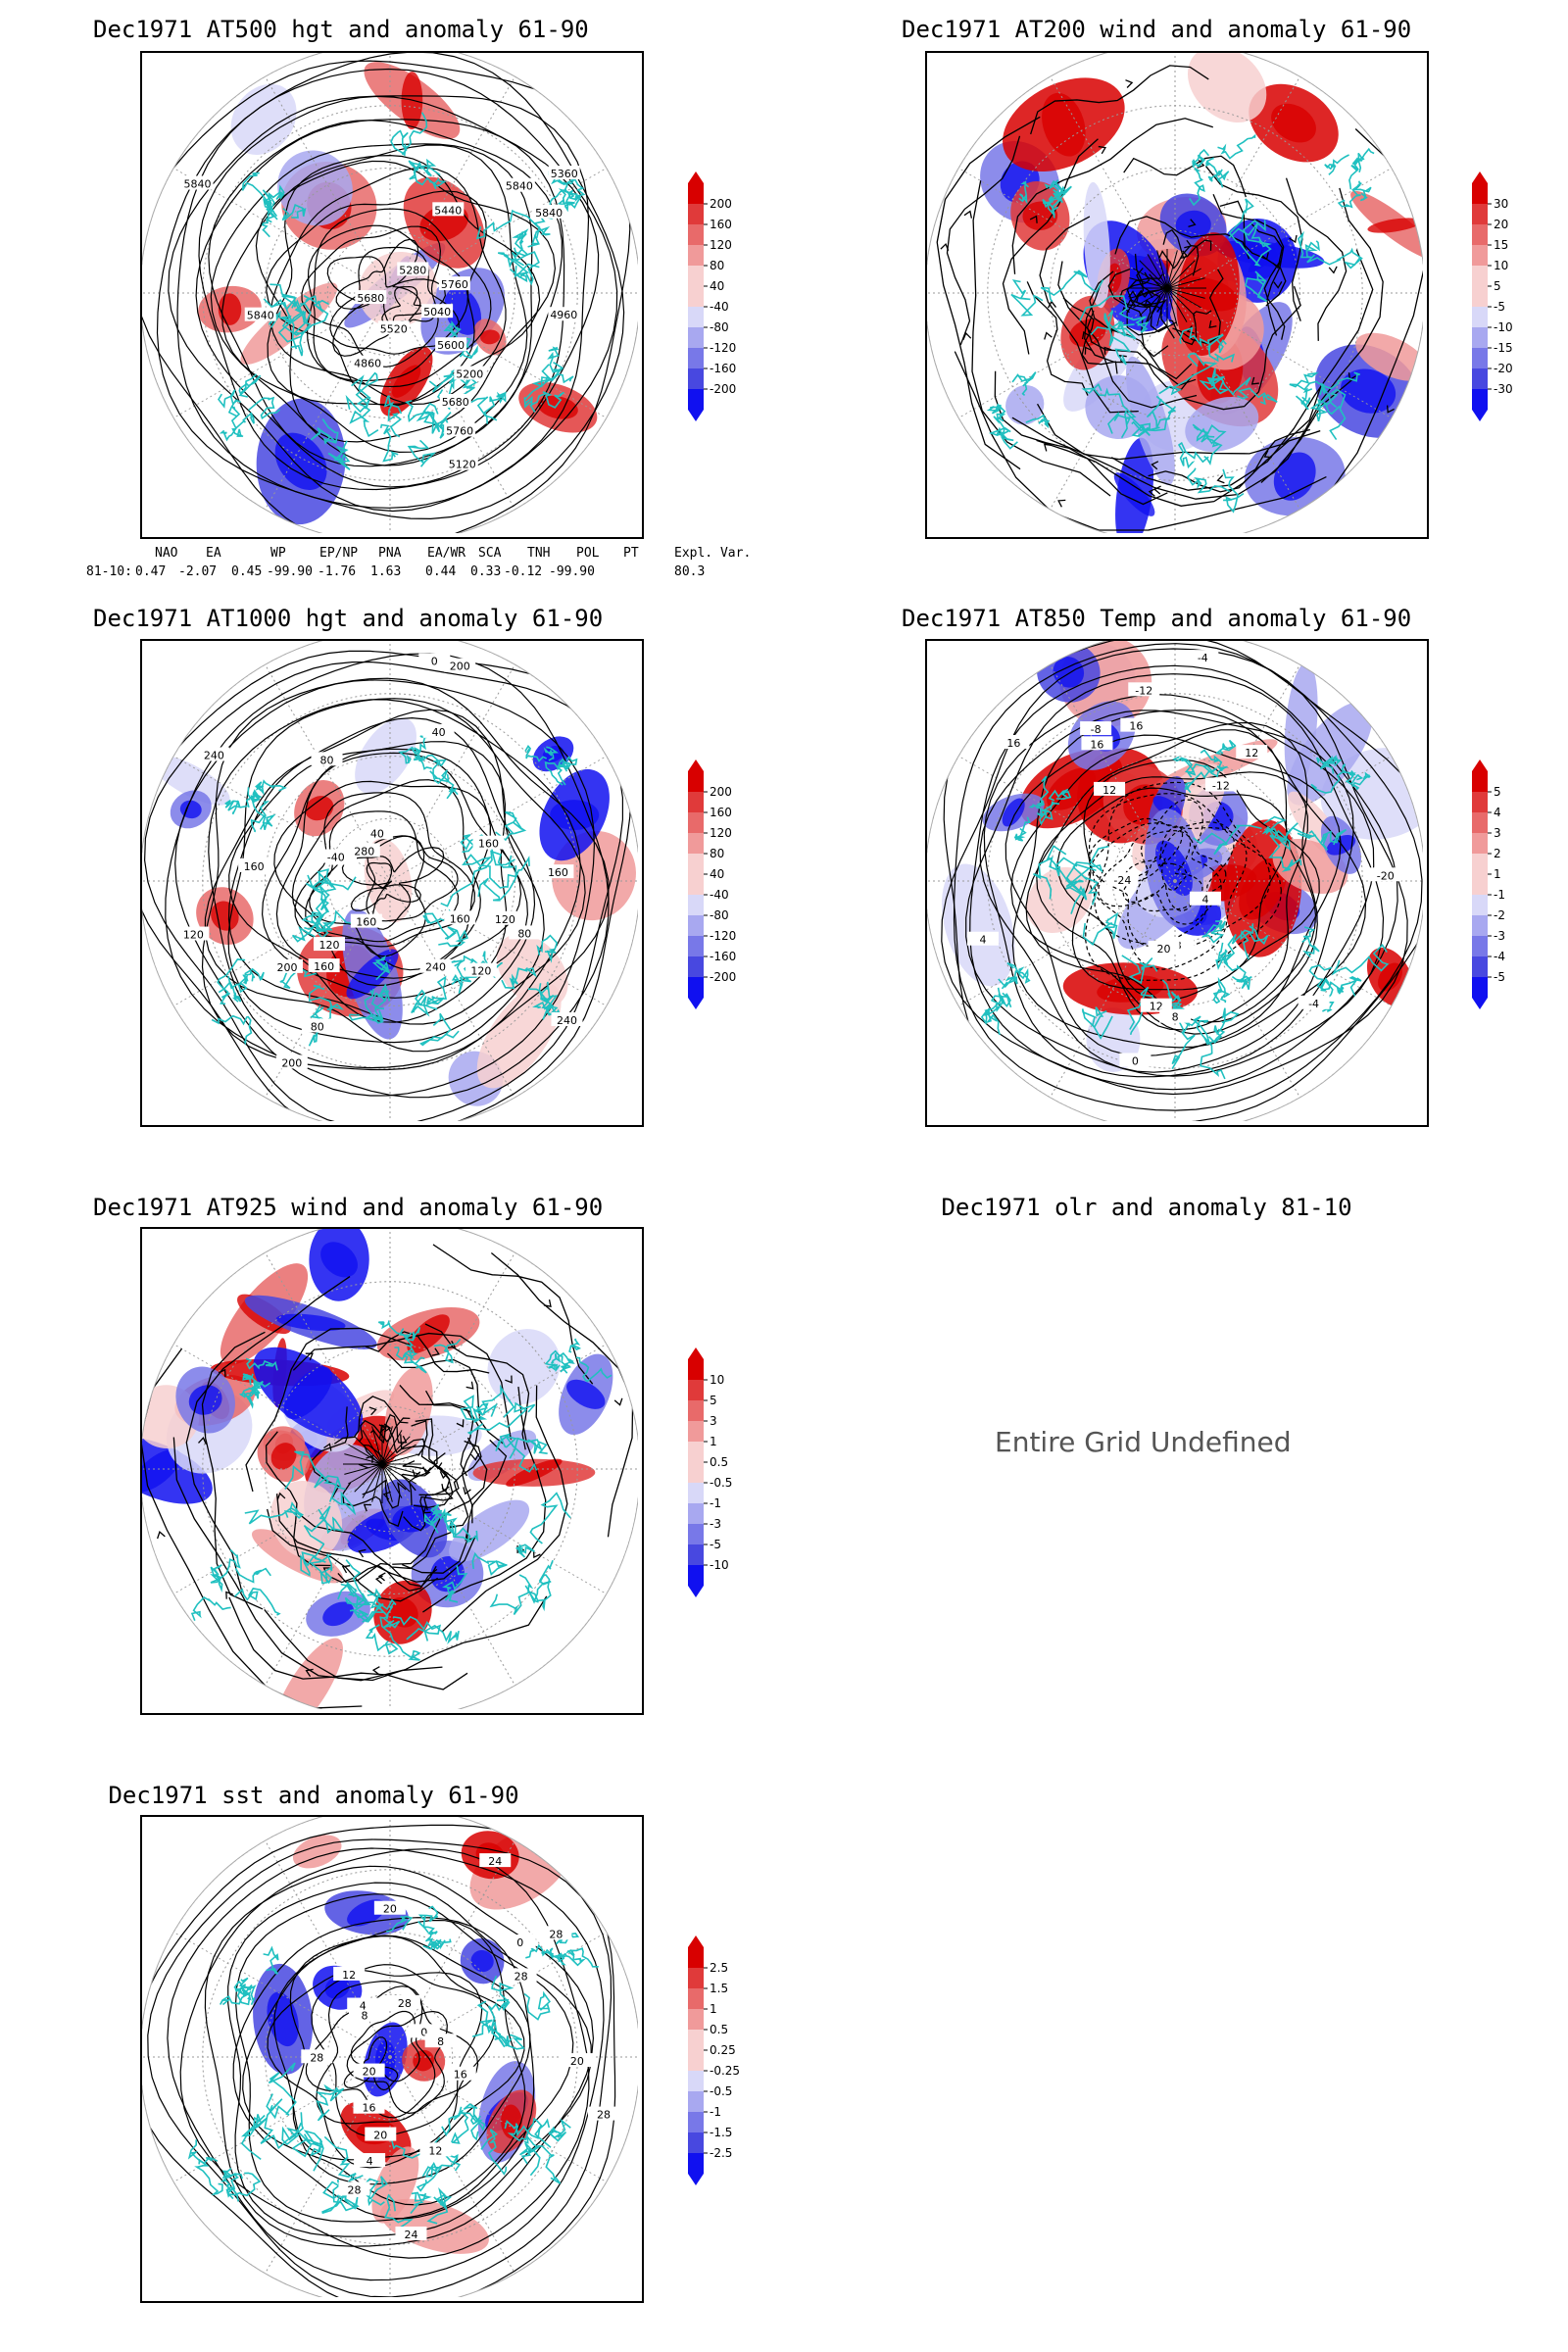  What do you see at coordinates (434, 662) in the screenshot?
I see `contour-label: 0` at bounding box center [434, 662].